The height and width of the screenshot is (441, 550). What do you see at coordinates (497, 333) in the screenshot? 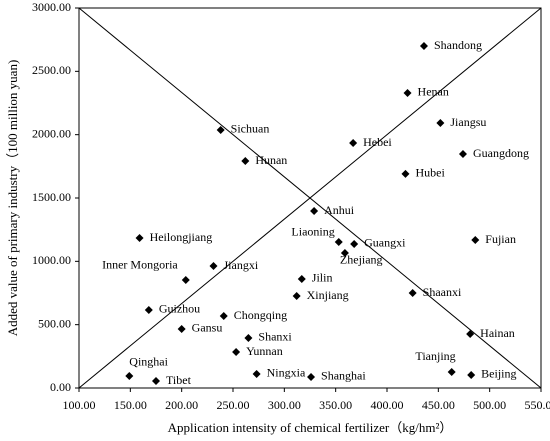
I see `point-label: Hainan` at bounding box center [497, 333].